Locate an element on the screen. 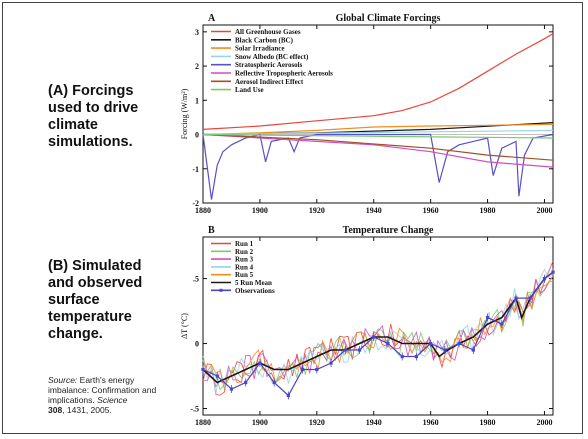  panel-a-ytick-label: -2 is located at coordinates (195, 203).